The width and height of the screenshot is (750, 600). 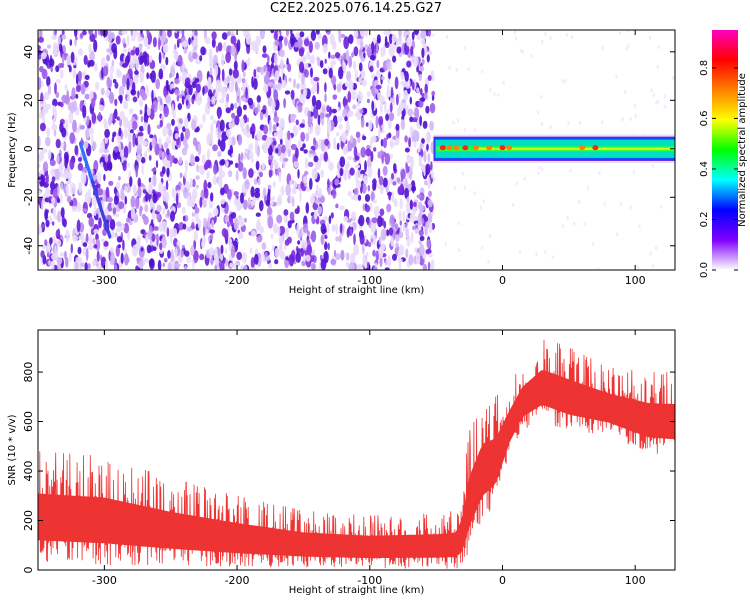 What do you see at coordinates (704, 270) in the screenshot?
I see `colorbar-tick-label: 0.0` at bounding box center [704, 270].